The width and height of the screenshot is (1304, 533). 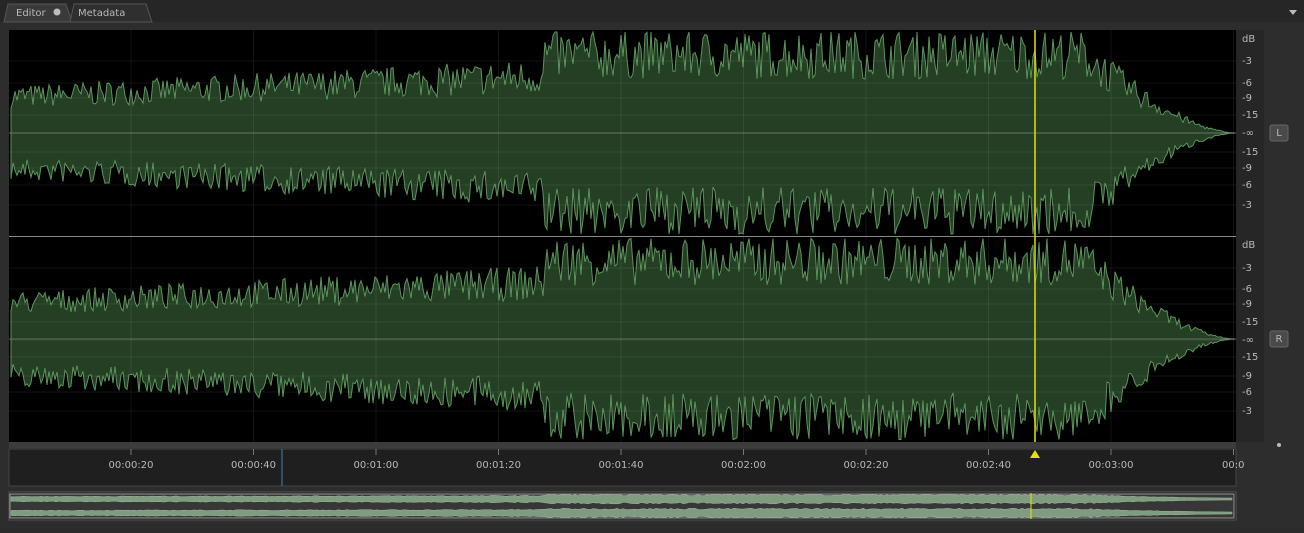 I want to click on time-label: 00:01:00, so click(x=376, y=465).